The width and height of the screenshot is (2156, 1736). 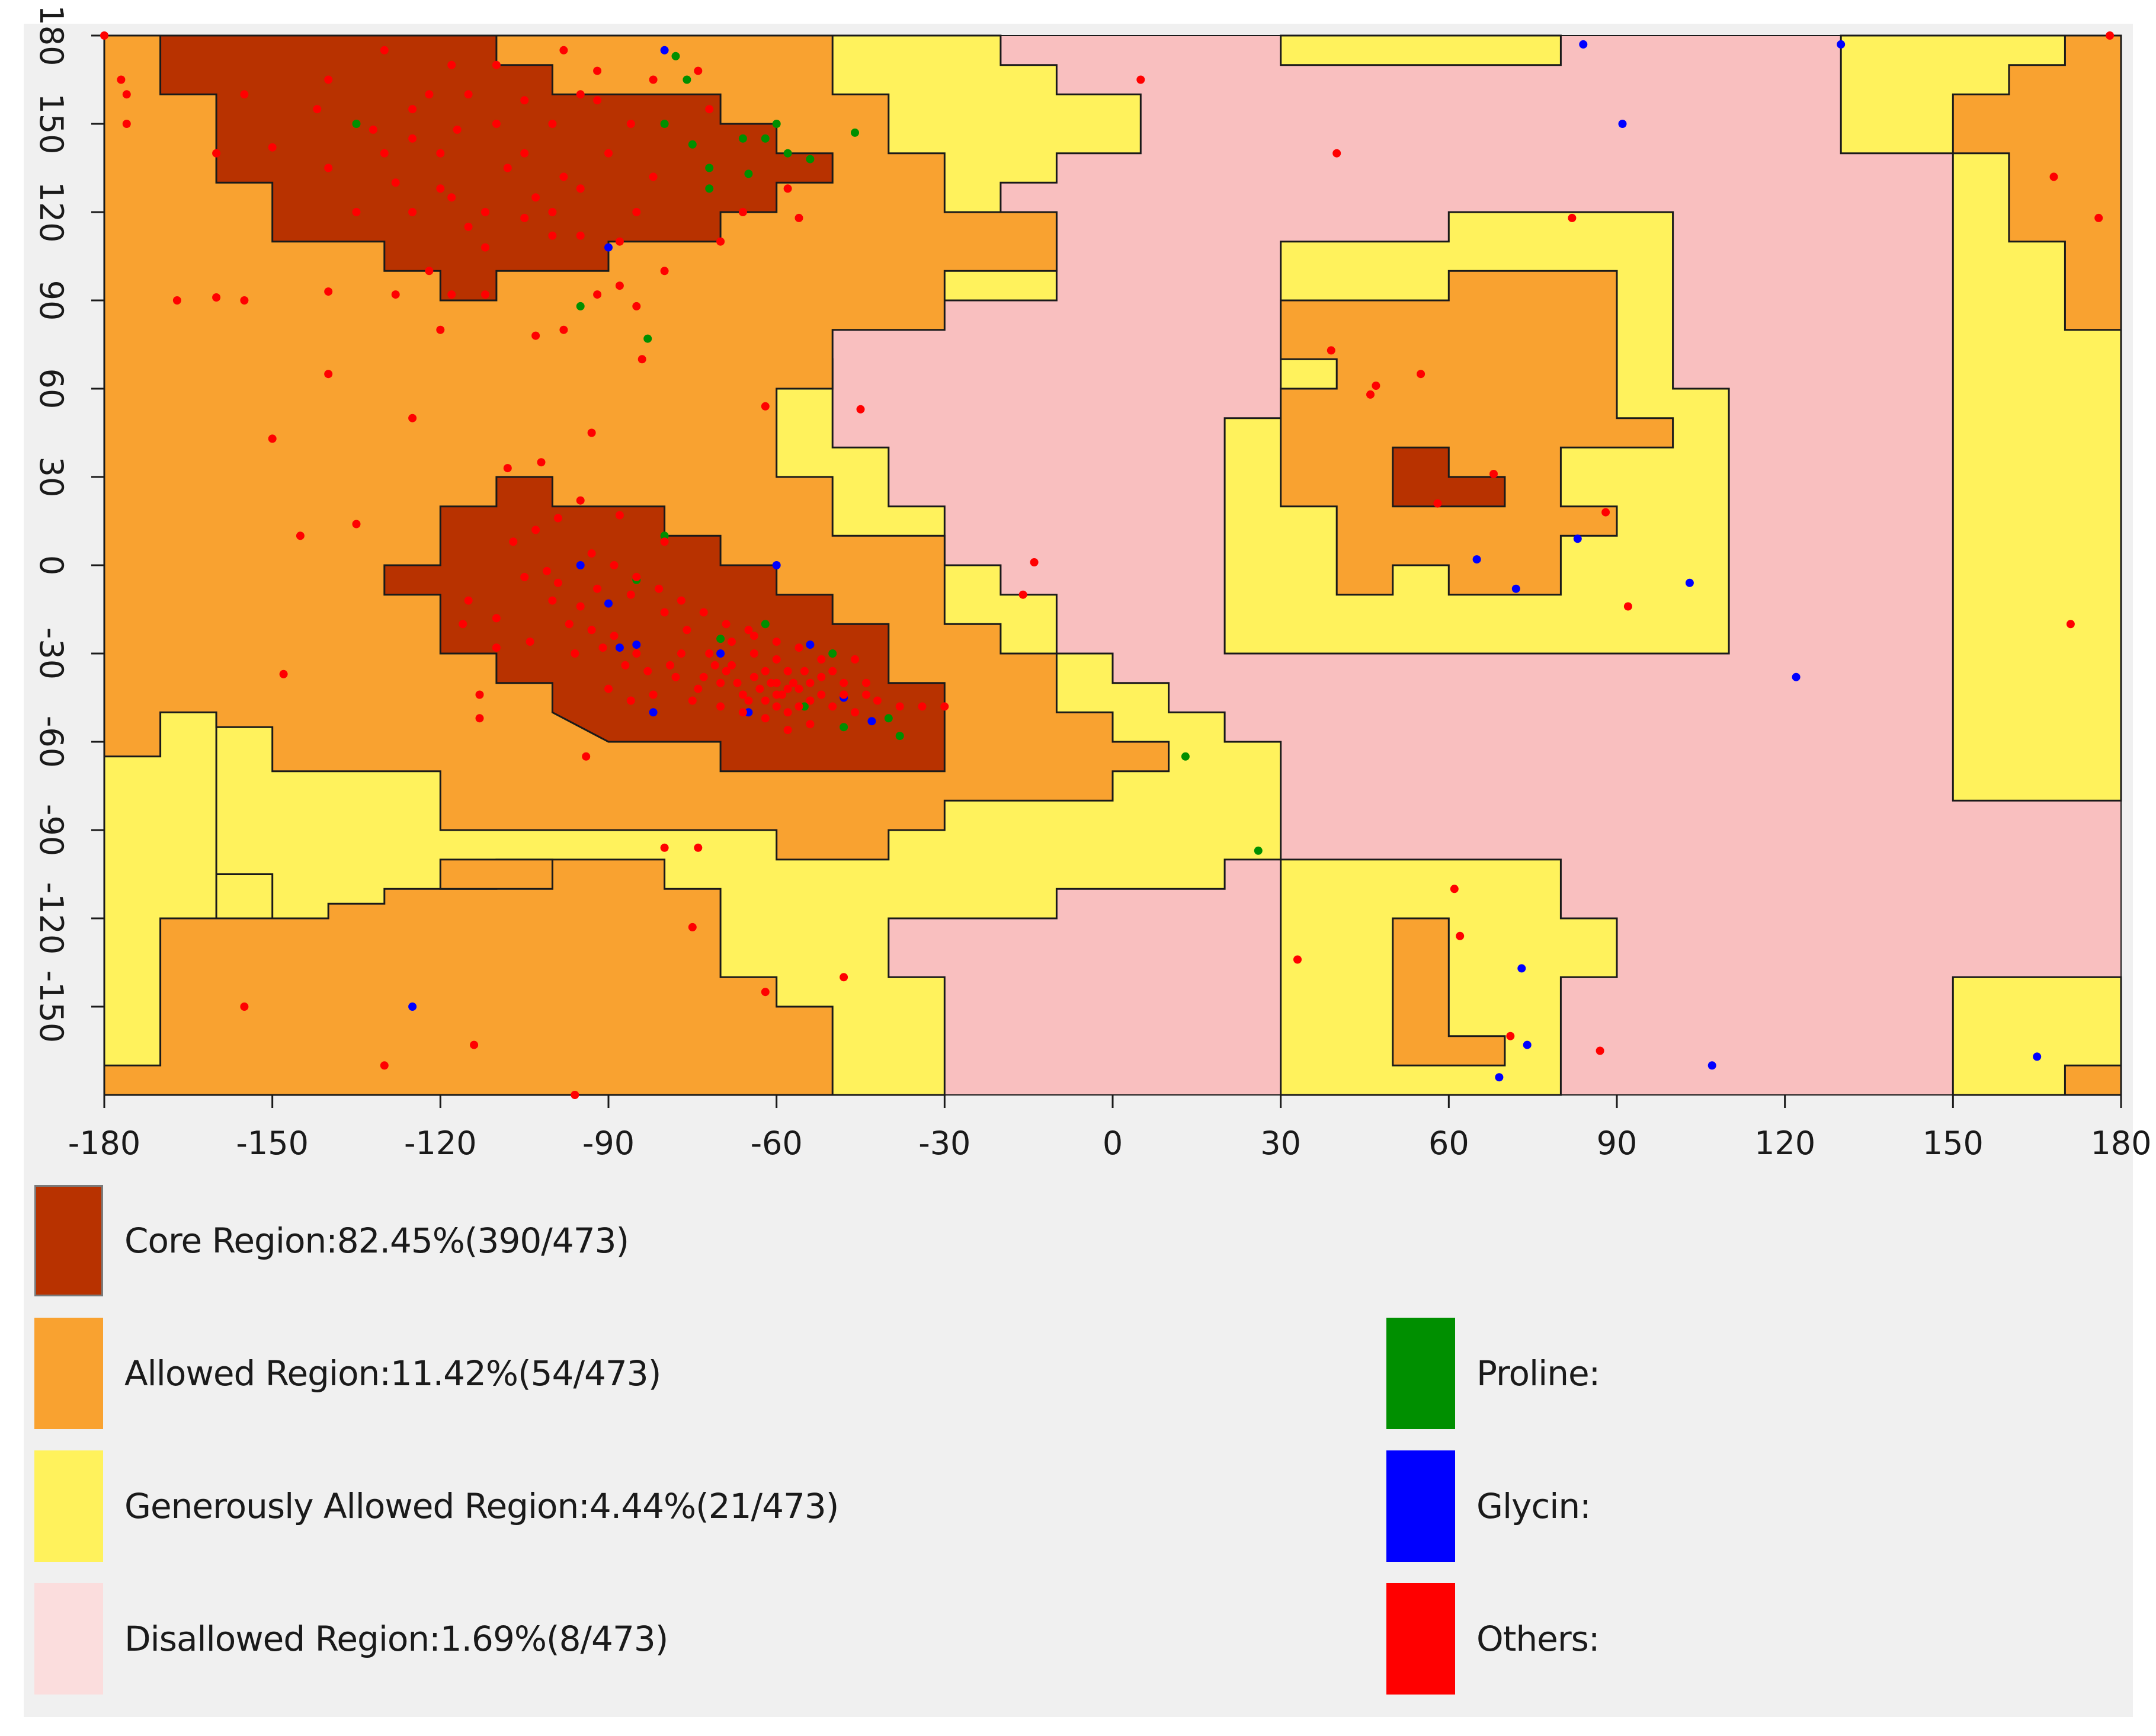 What do you see at coordinates (273, 1143) in the screenshot?
I see `x-tick-label: -150` at bounding box center [273, 1143].